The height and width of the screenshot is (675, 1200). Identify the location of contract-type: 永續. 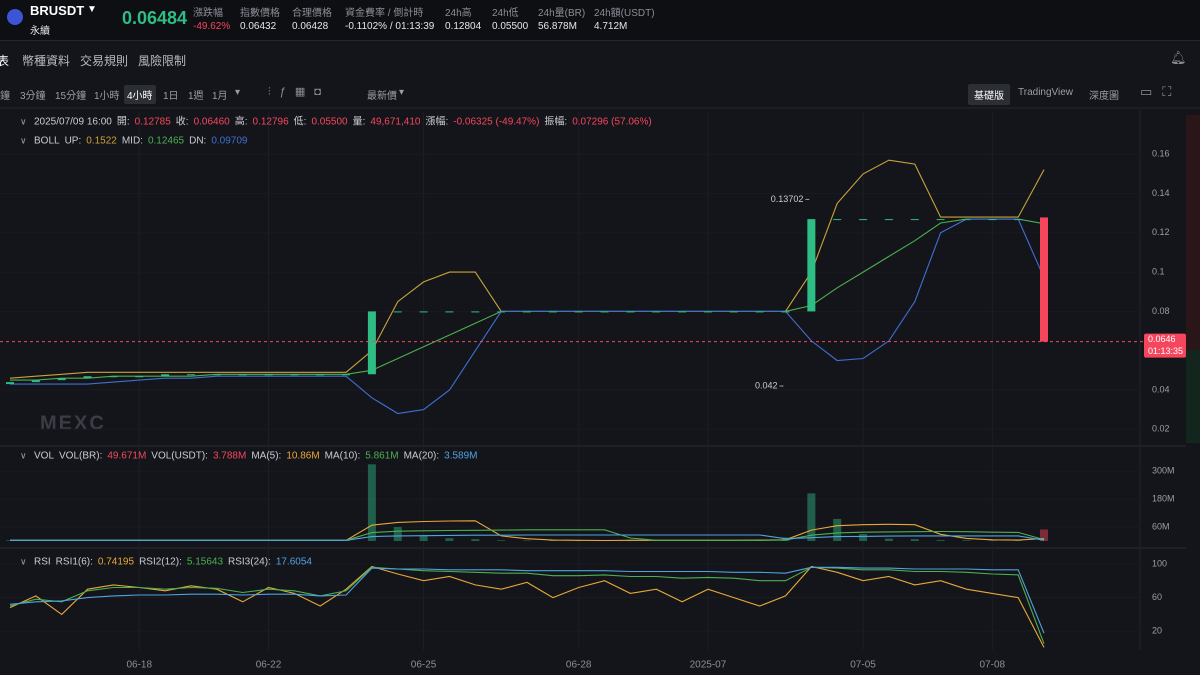
(40, 31).